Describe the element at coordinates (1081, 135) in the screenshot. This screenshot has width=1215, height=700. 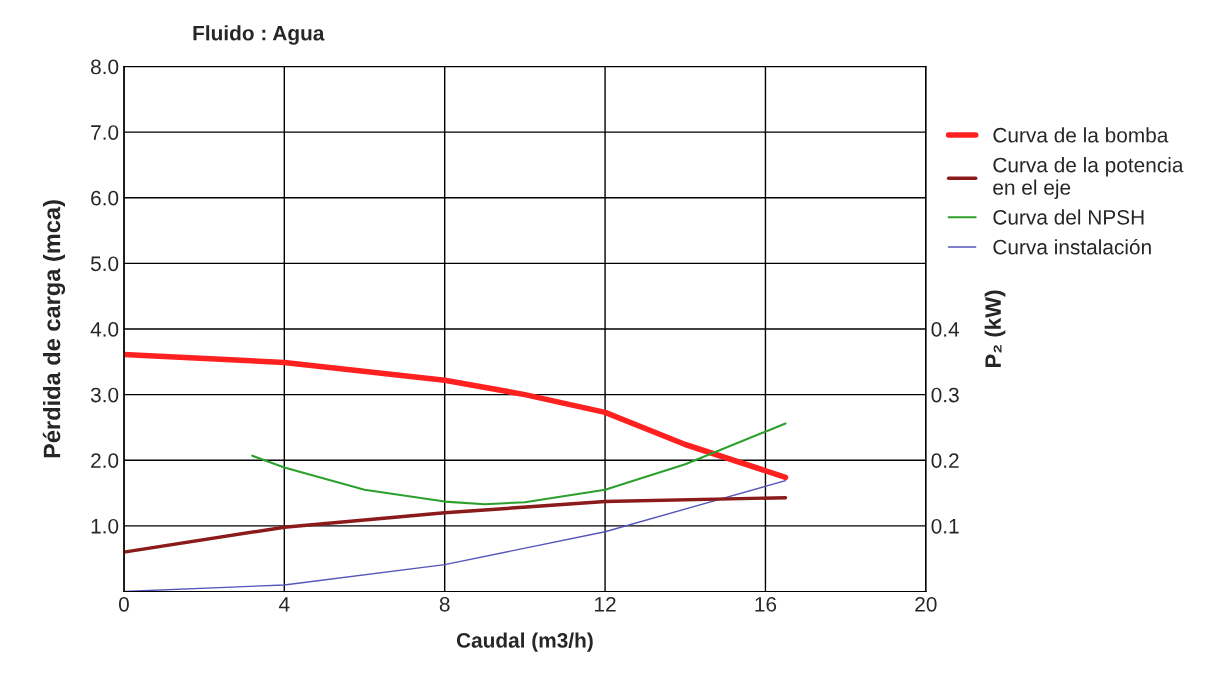
I see `legend-label: Curva de la bomba` at that location.